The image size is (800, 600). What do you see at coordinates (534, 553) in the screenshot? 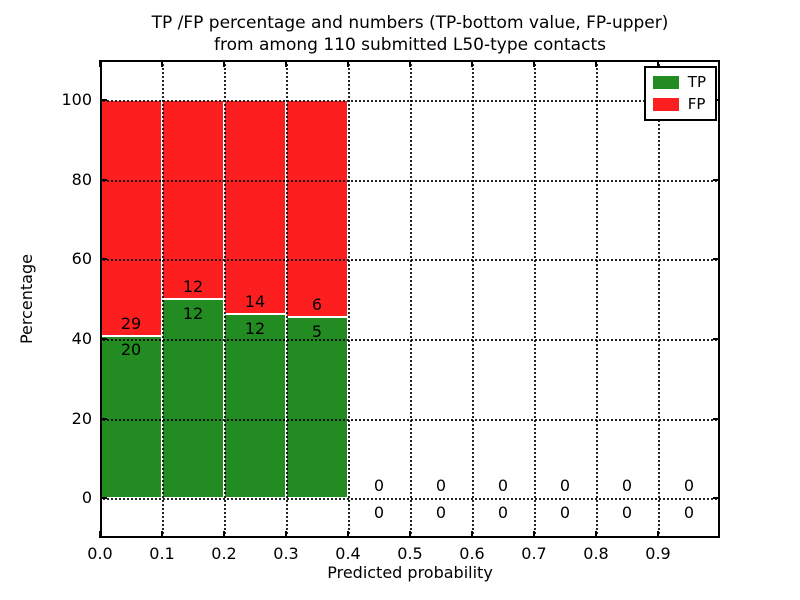
I see `x-tick-label: 0.7` at bounding box center [534, 553].